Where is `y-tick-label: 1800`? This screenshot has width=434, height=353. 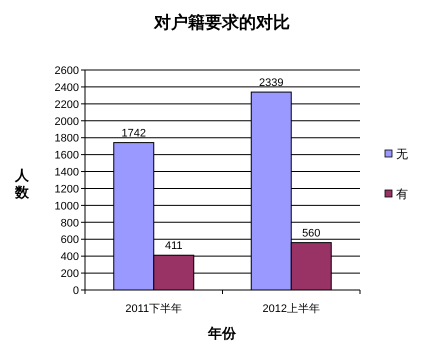
y-tick-label: 1800 is located at coordinates (66, 138).